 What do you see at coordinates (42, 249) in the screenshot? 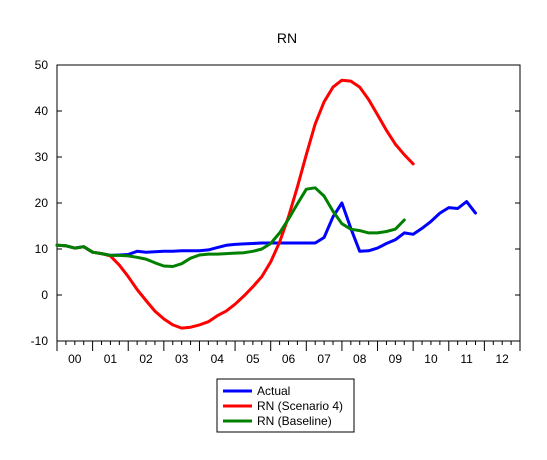
I see `y-tick-label: 10` at bounding box center [42, 249].